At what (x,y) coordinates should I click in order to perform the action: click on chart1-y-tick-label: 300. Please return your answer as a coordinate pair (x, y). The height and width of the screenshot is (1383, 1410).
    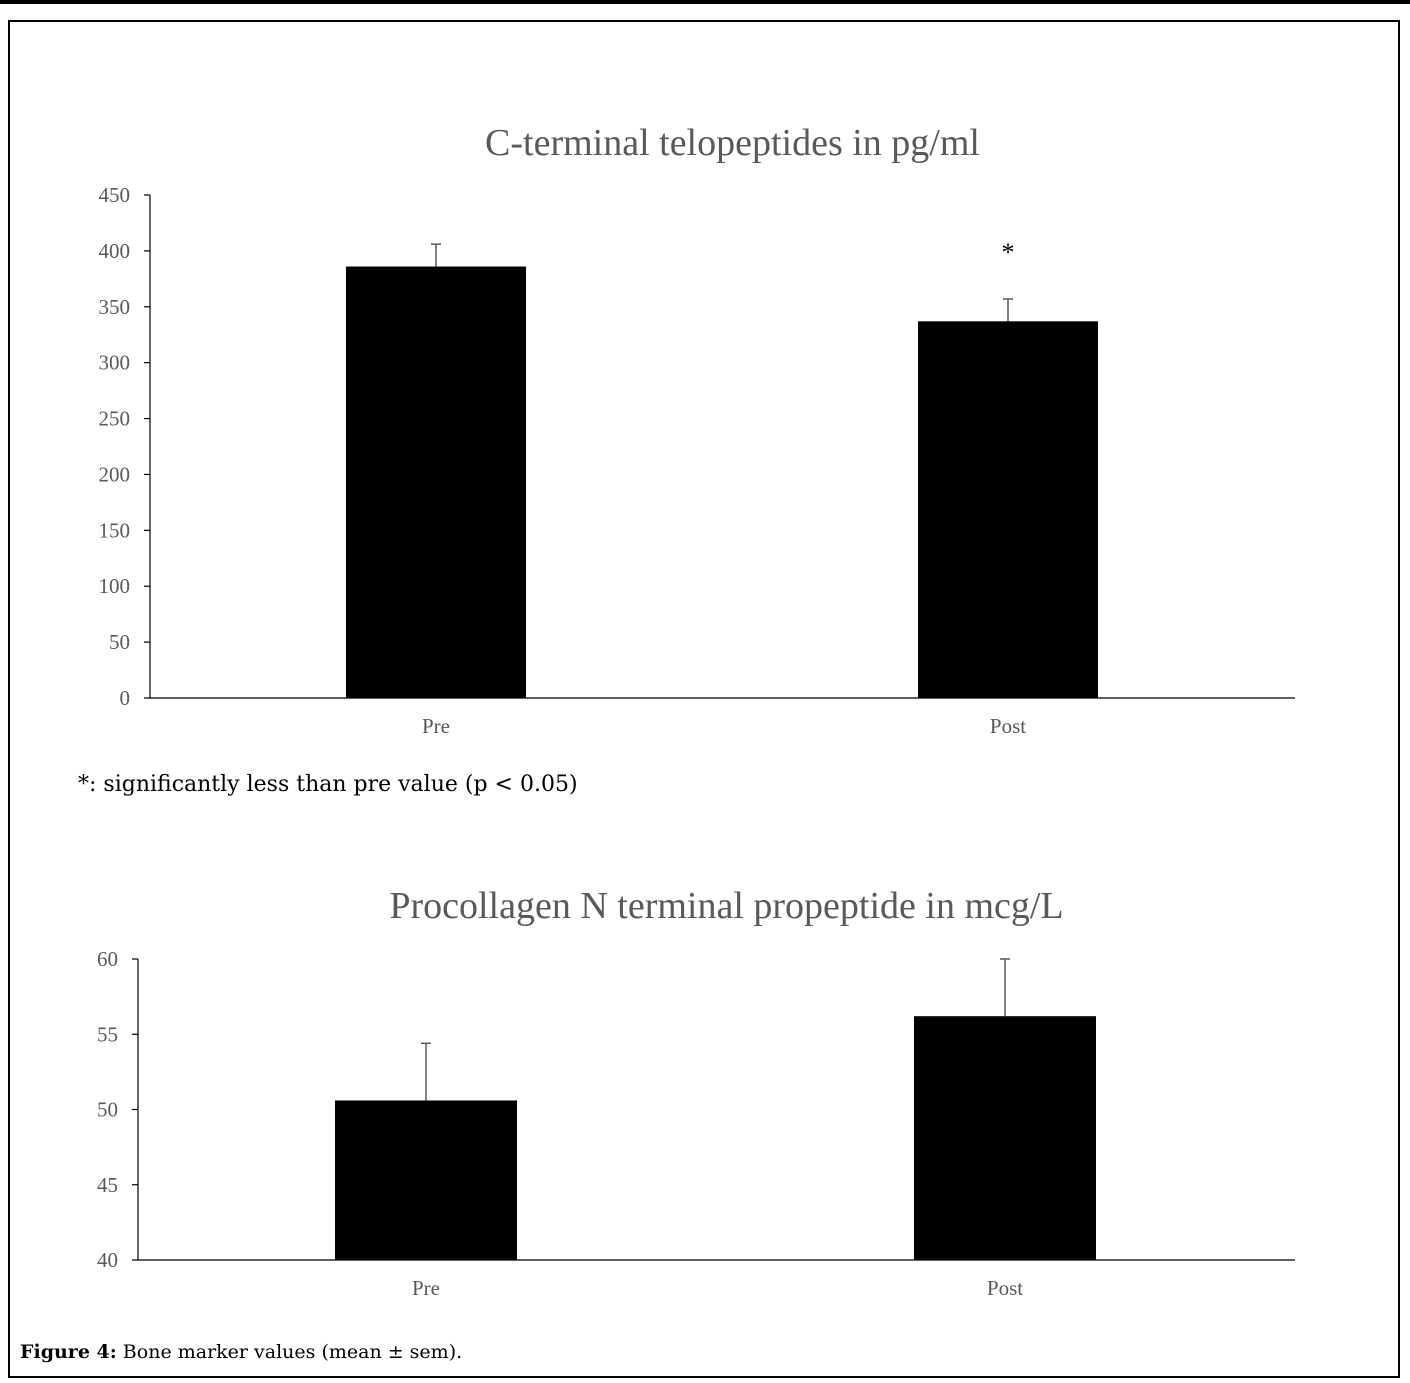
    Looking at the image, I should click on (115, 363).